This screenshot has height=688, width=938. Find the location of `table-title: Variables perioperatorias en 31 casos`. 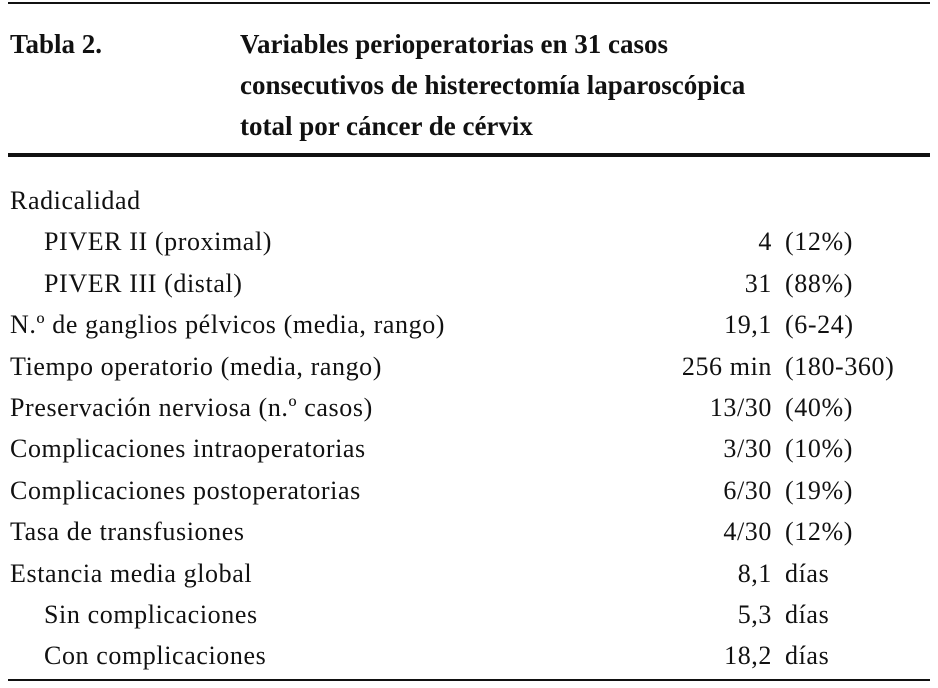

table-title: Variables perioperatorias en 31 casos is located at coordinates (454, 44).